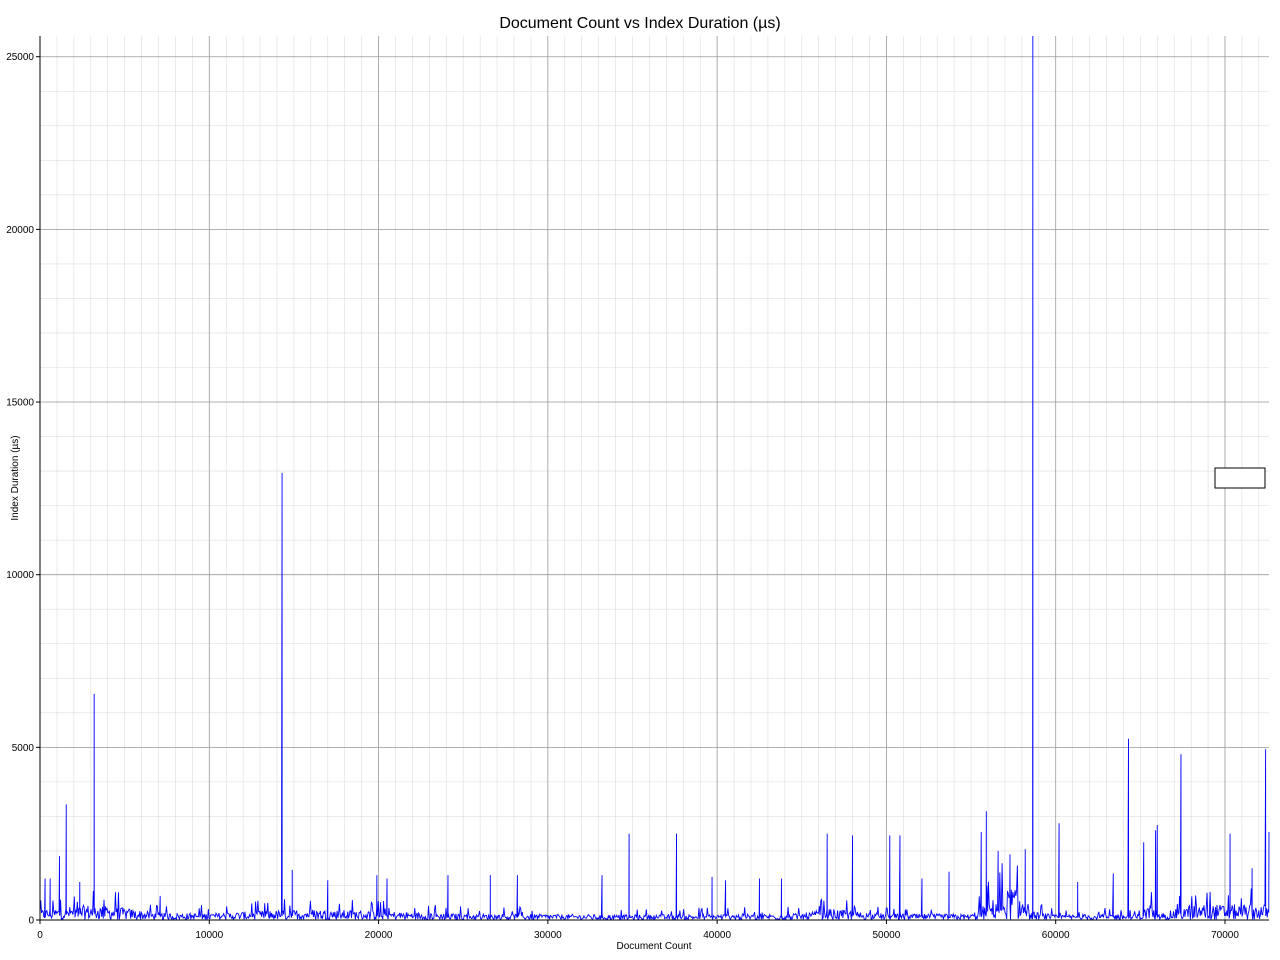  What do you see at coordinates (40, 935) in the screenshot?
I see `x-tick-label: 0` at bounding box center [40, 935].